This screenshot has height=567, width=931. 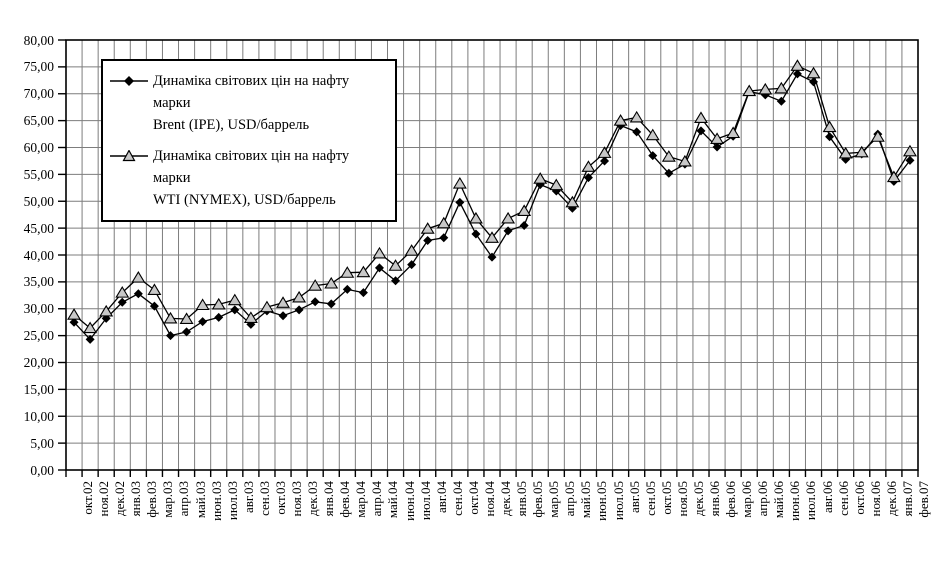 I want to click on x-tick-label: сен.04, so click(x=457, y=498).